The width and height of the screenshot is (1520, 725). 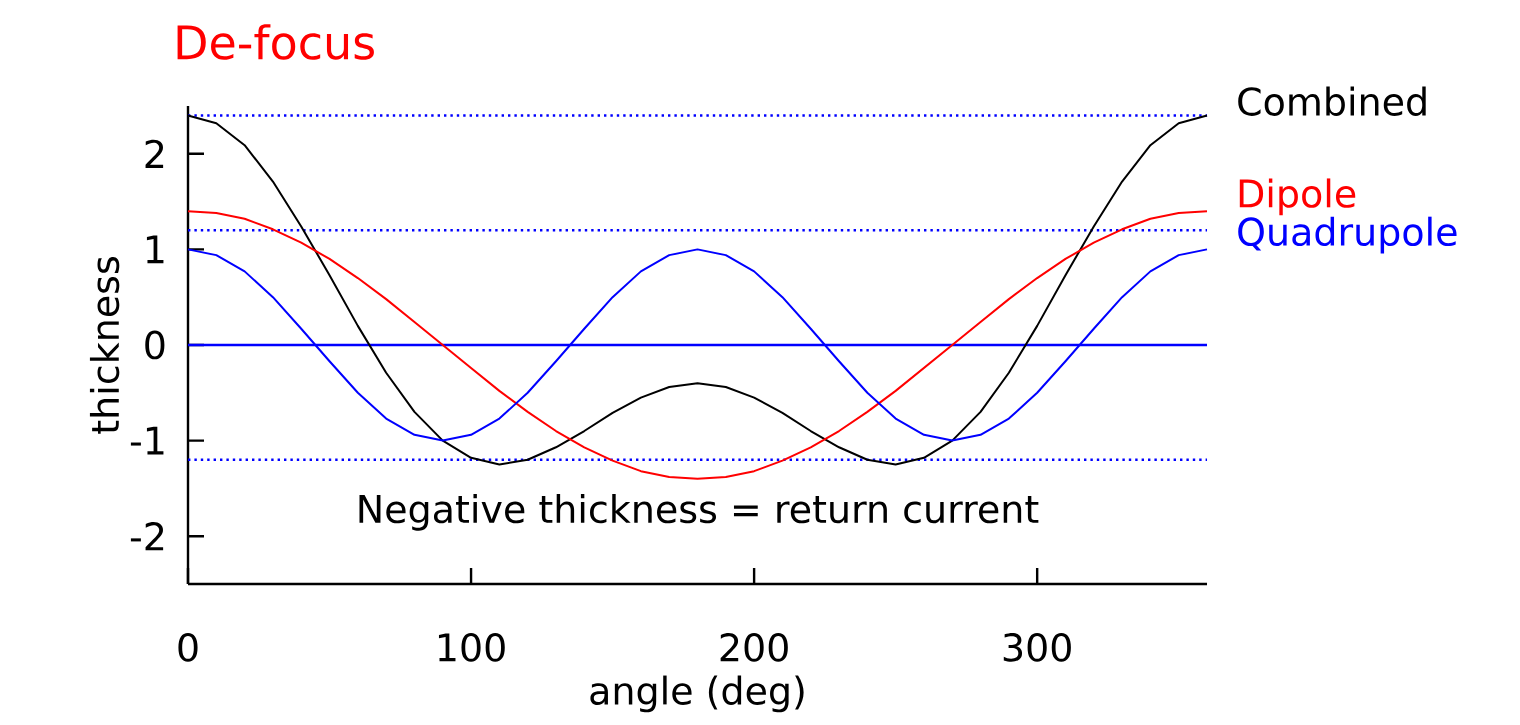 I want to click on y-tick-label: -1, so click(x=147, y=440).